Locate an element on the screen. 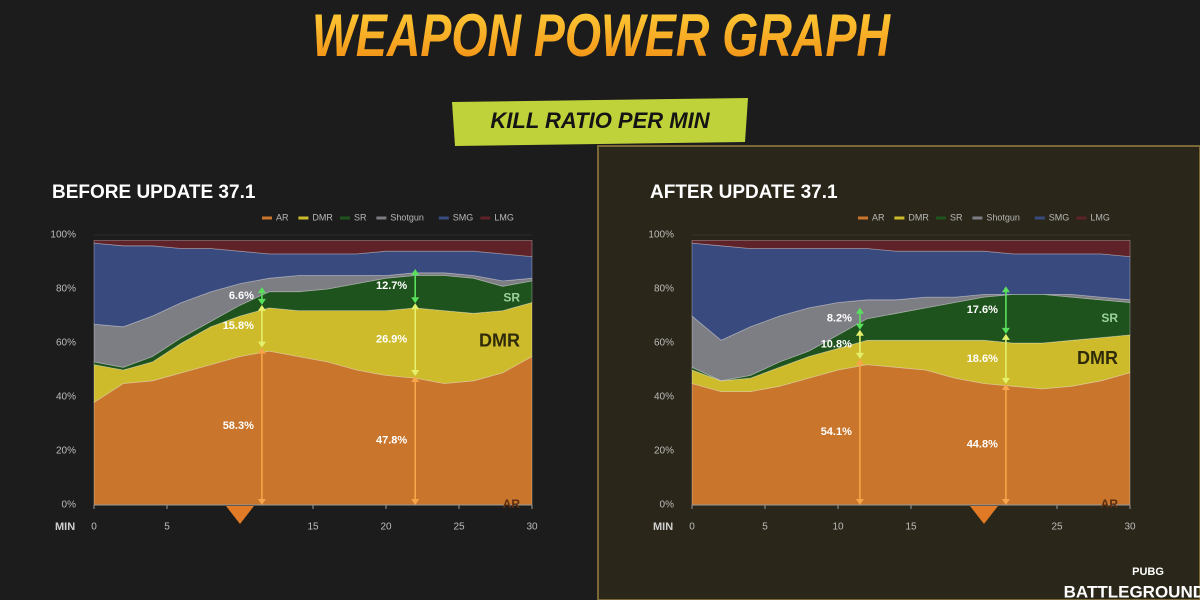 This screenshot has height=600, width=1200. subtitle: KILL RATIO PER MIN is located at coordinates (600, 120).